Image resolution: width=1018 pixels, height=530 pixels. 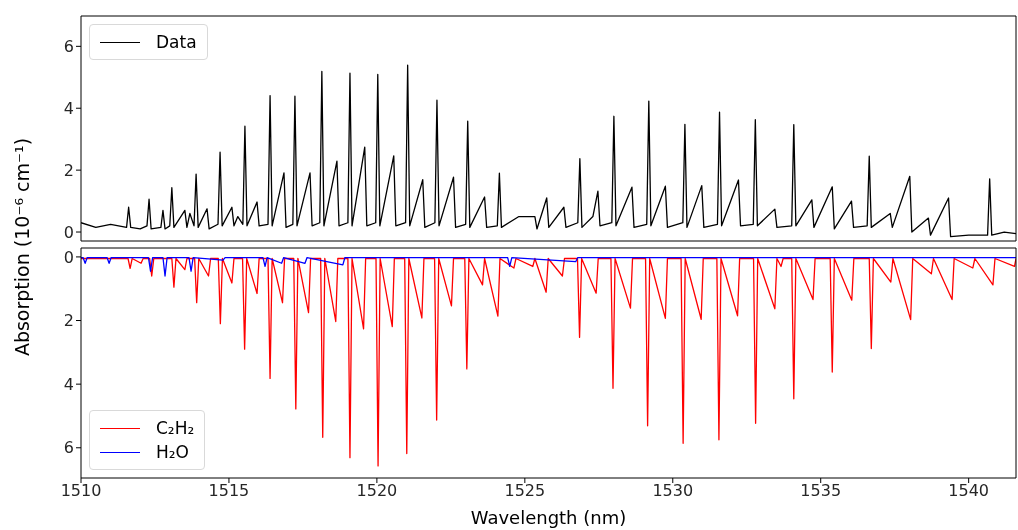 I want to click on x-tick-label: 1530, so click(x=673, y=491).